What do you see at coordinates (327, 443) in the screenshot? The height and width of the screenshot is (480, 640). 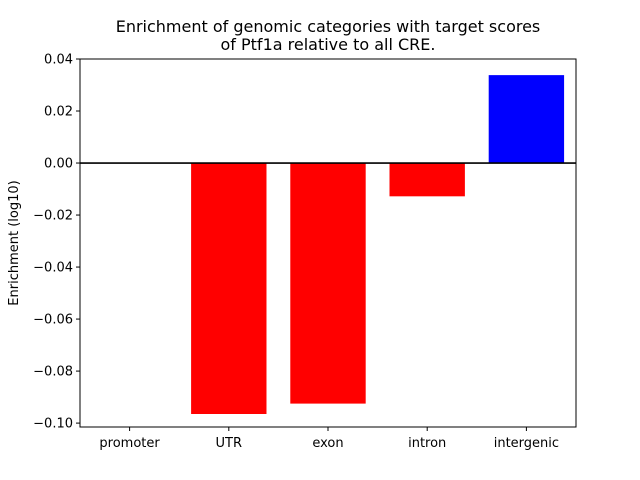 I see `x-tick-label: exon` at bounding box center [327, 443].